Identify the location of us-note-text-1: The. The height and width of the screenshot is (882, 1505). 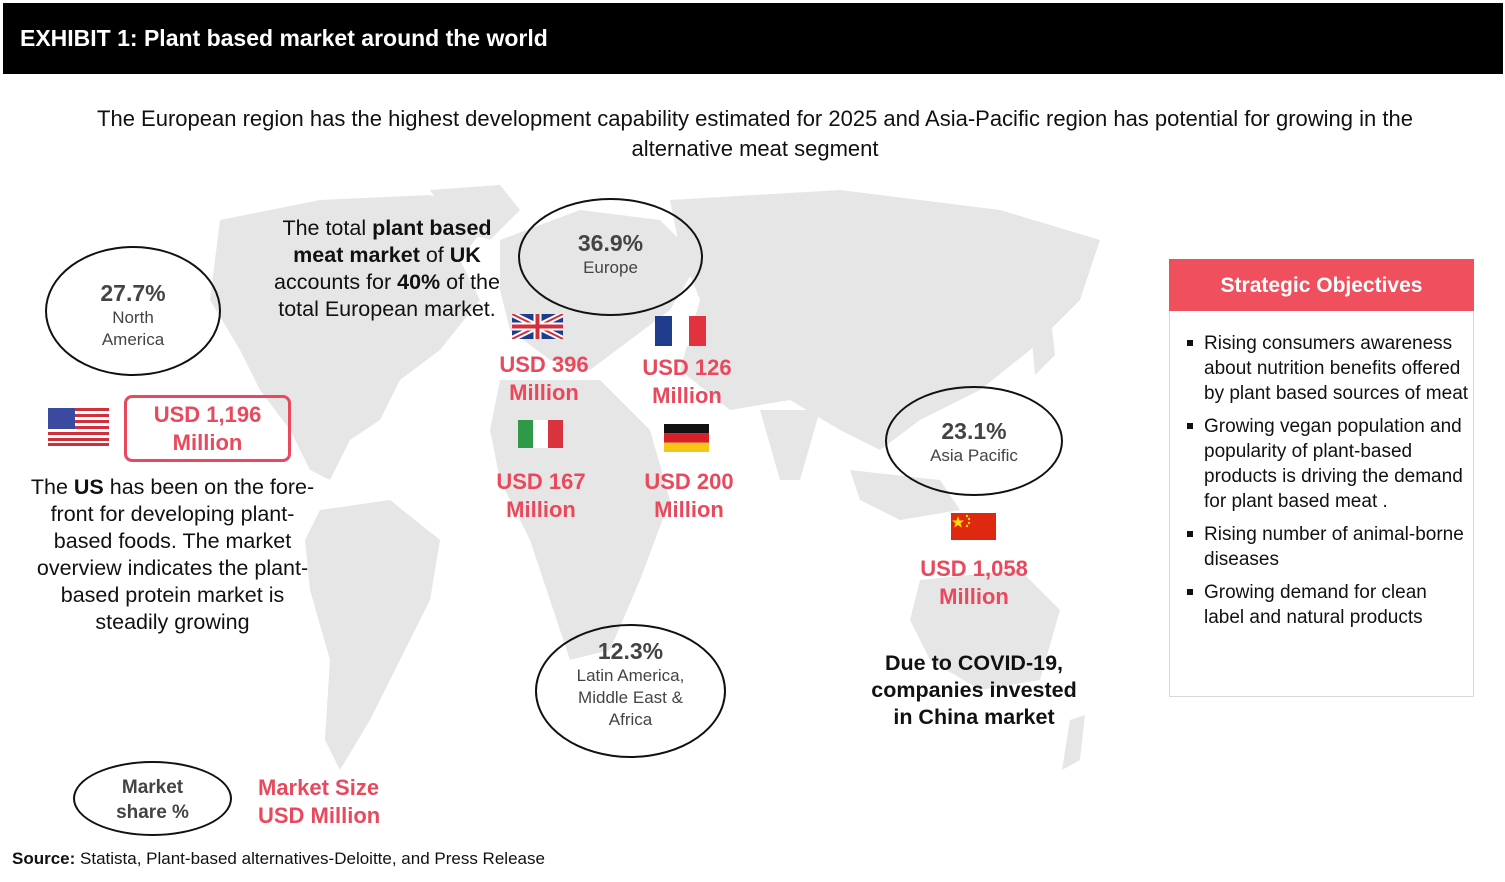
(52, 487).